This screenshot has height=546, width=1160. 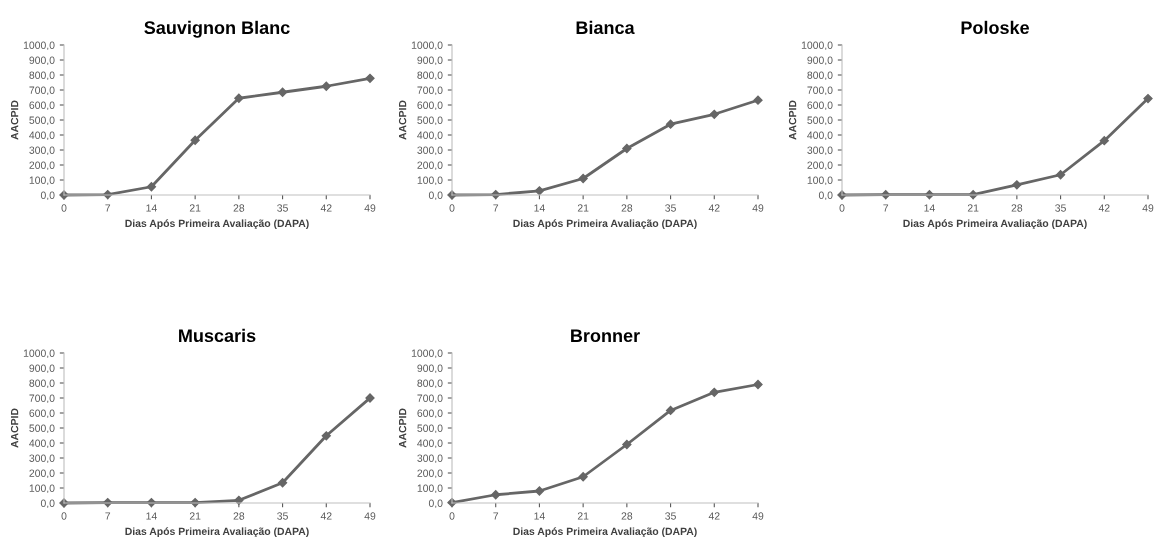 What do you see at coordinates (995, 27) in the screenshot?
I see `chart-title: Poloske` at bounding box center [995, 27].